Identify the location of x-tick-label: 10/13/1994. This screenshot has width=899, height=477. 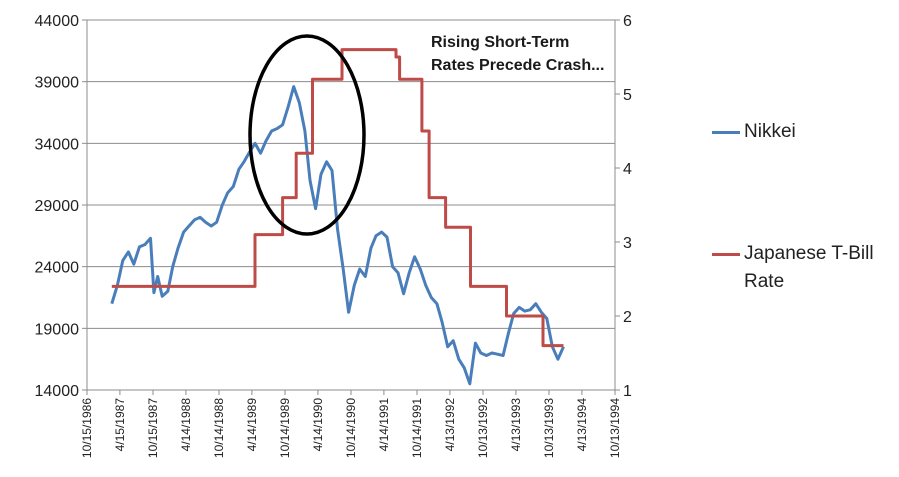
(615, 428).